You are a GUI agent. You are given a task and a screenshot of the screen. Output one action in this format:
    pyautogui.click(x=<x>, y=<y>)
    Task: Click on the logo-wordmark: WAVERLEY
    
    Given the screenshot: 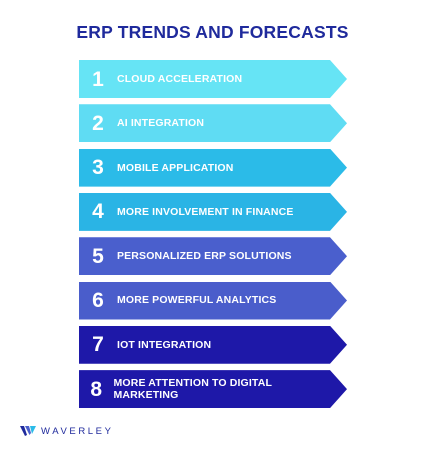 What is the action you would take?
    pyautogui.click(x=77, y=431)
    